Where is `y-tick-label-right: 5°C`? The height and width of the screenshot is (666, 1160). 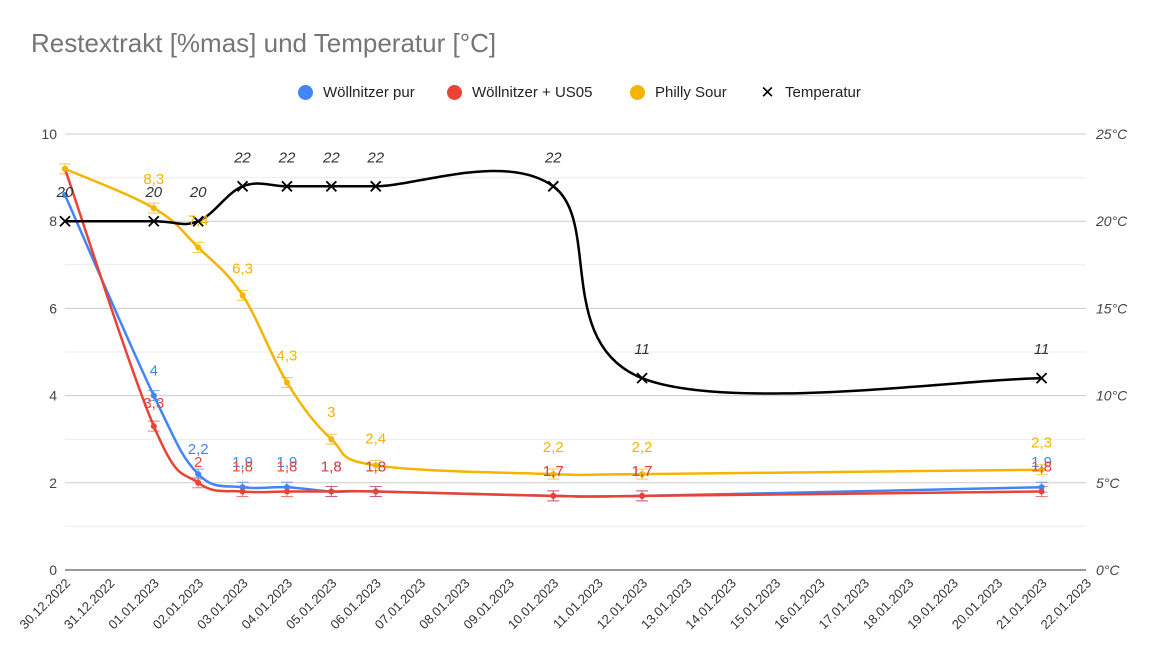
y-tick-label-right: 5°C is located at coordinates (1108, 483).